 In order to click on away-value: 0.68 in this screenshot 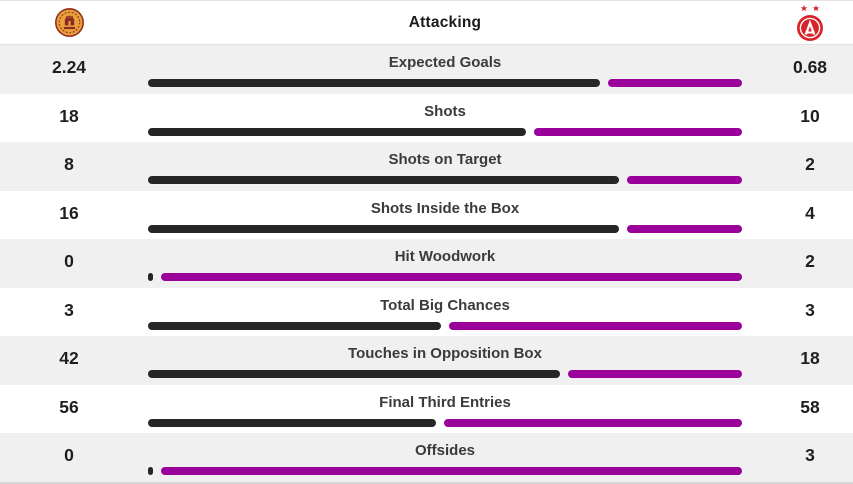, I will do `click(810, 67)`.